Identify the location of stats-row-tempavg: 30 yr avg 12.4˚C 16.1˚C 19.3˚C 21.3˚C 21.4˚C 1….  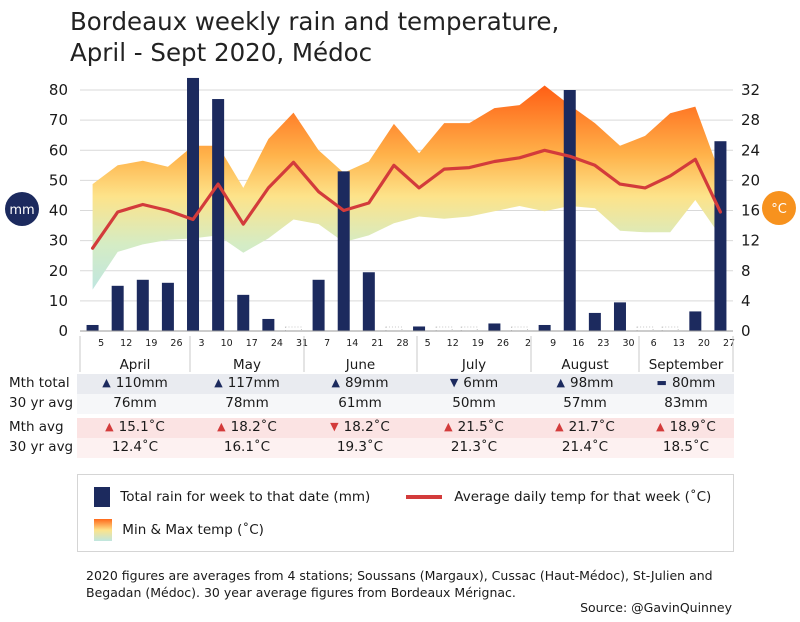
(400, 448).